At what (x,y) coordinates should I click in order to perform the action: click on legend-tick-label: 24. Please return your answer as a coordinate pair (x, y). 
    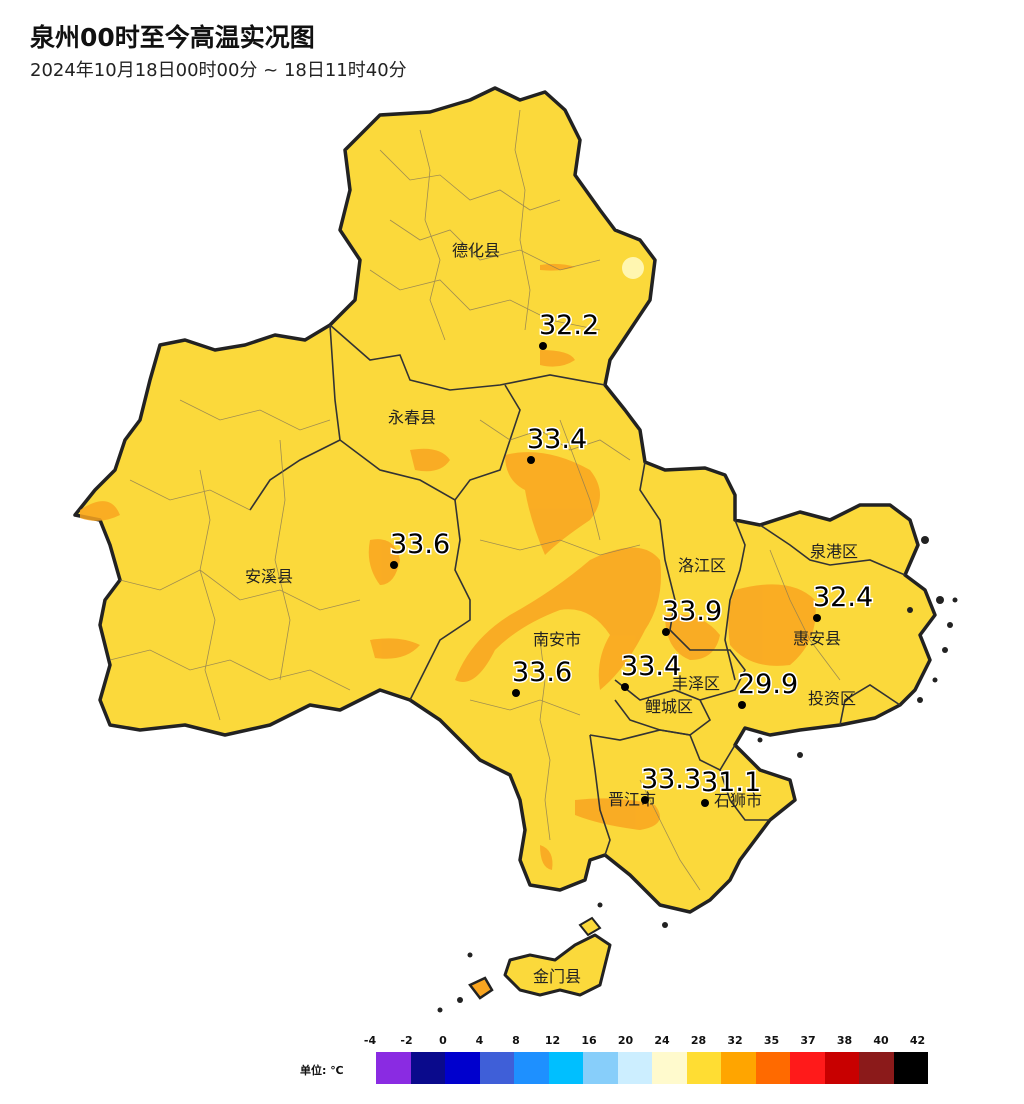
    Looking at the image, I should click on (662, 1040).